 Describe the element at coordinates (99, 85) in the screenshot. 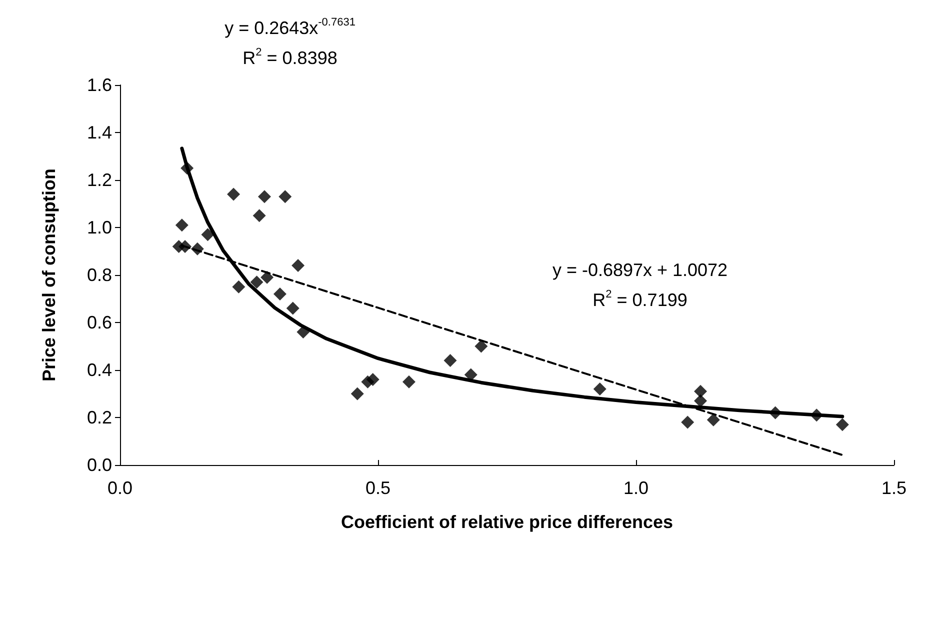

I see `y-tick-label: 1.6` at that location.